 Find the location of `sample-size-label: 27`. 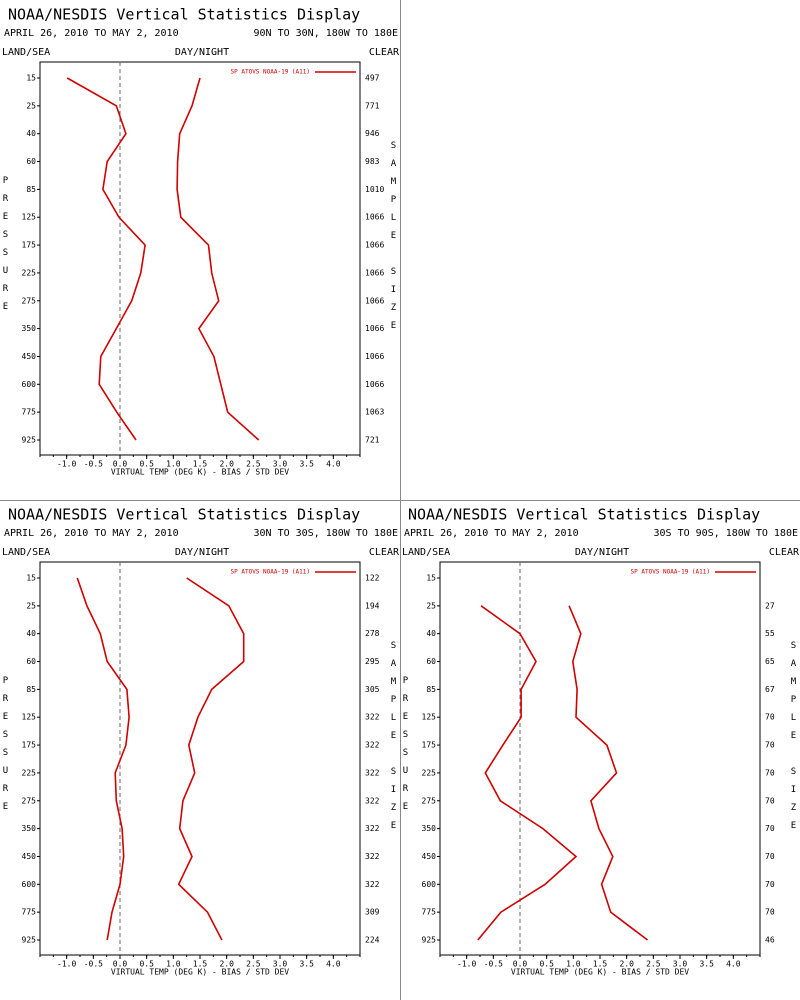

sample-size-label: 27 is located at coordinates (770, 605).